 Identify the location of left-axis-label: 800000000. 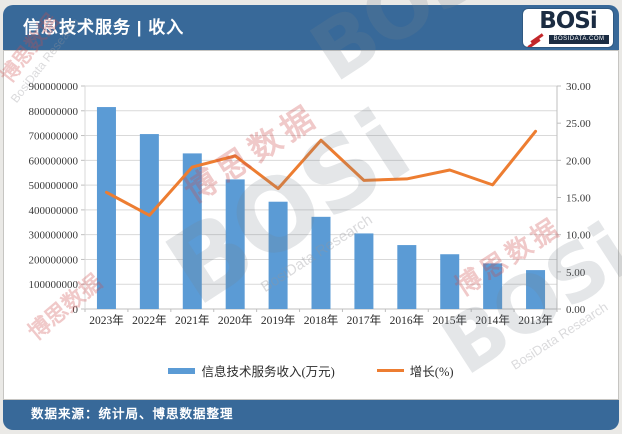
(54, 112).